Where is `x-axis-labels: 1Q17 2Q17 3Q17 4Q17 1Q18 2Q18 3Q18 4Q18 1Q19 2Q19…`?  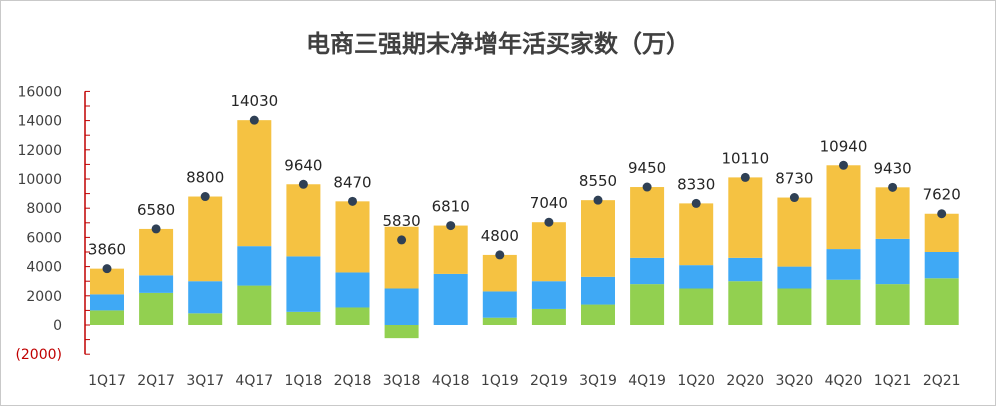
x-axis-labels: 1Q17 2Q17 3Q17 4Q17 1Q18 2Q18 3Q18 4Q18 1Q19 2Q19… is located at coordinates (524, 381).